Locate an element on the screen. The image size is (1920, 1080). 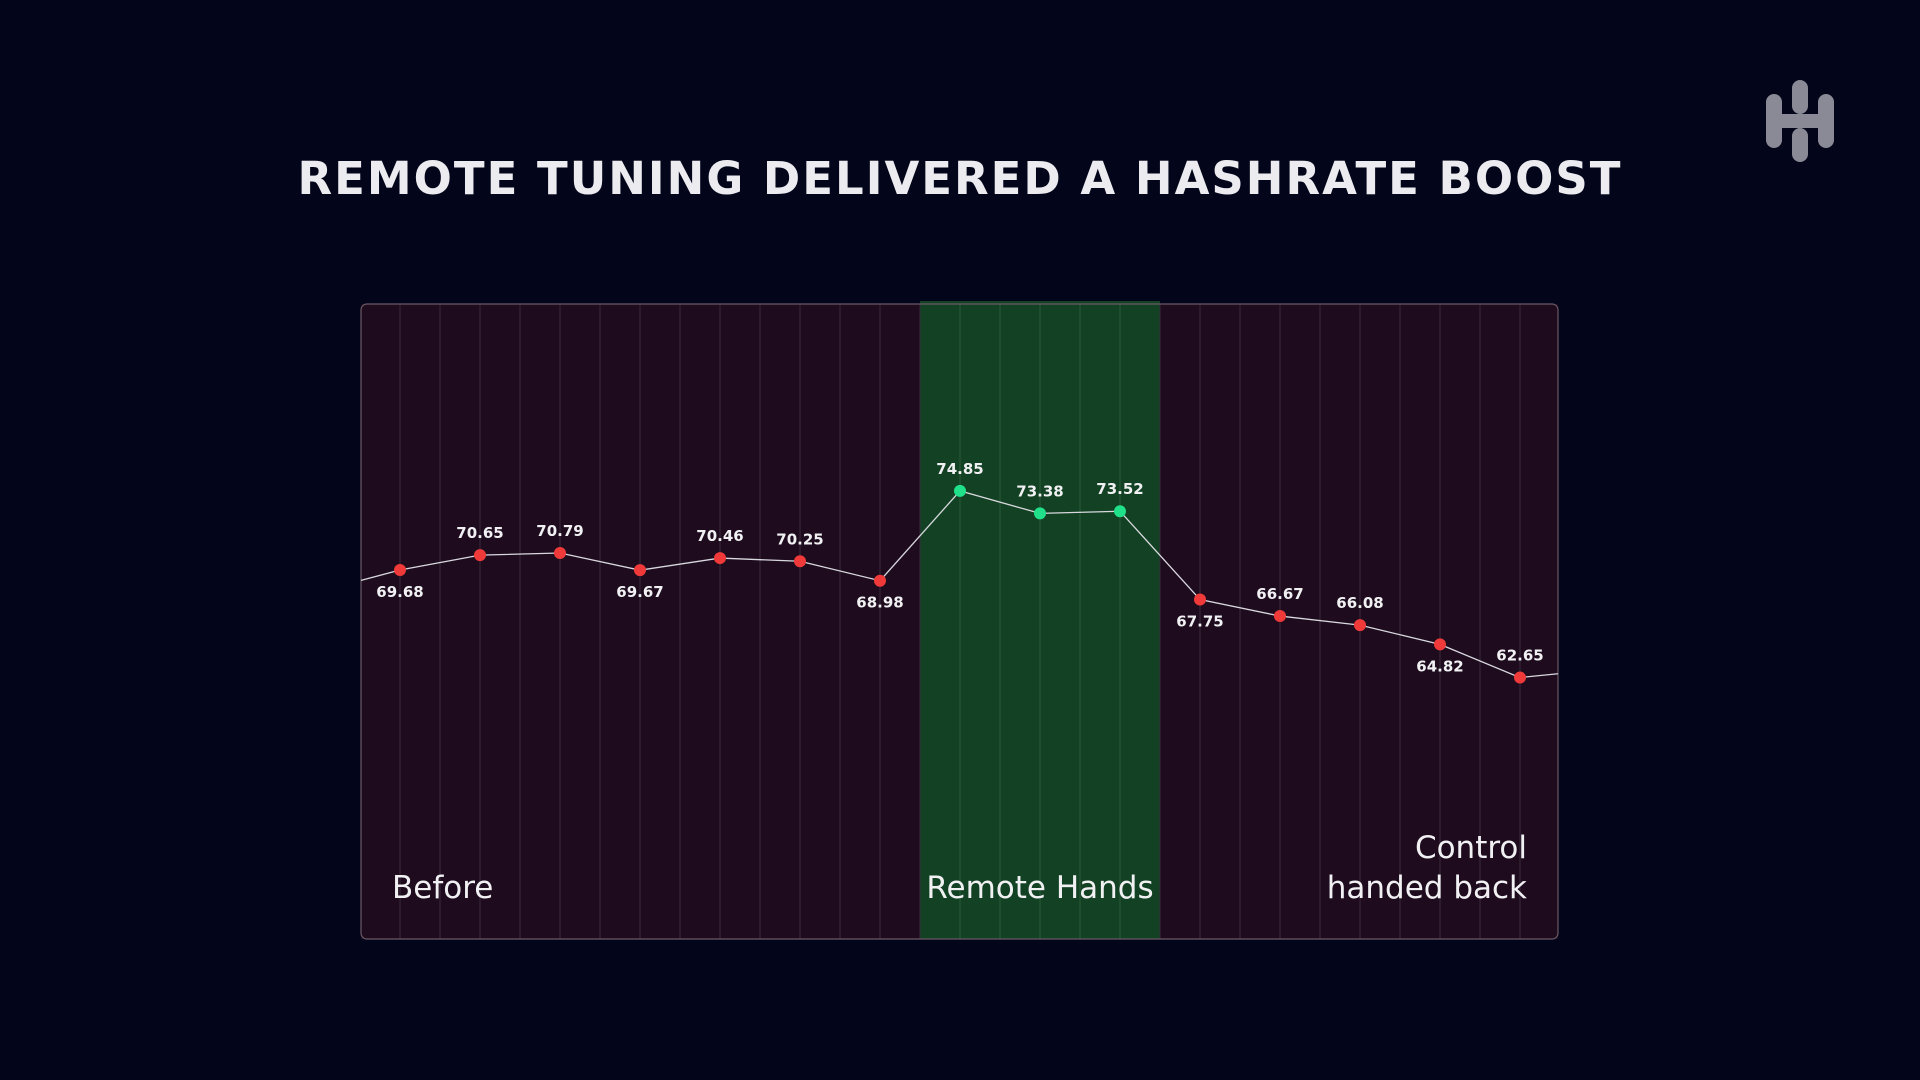
data-label: 74.85 is located at coordinates (959, 469).